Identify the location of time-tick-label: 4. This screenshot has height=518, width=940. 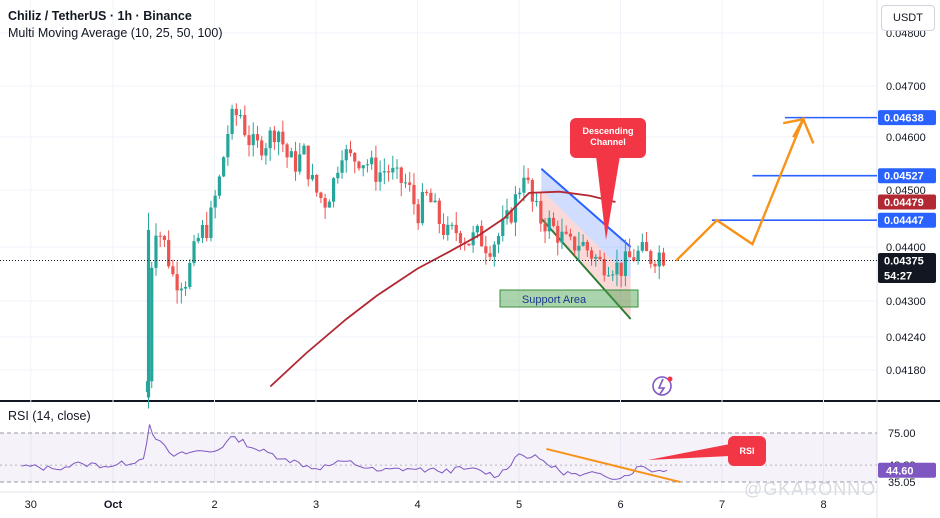
(417, 505).